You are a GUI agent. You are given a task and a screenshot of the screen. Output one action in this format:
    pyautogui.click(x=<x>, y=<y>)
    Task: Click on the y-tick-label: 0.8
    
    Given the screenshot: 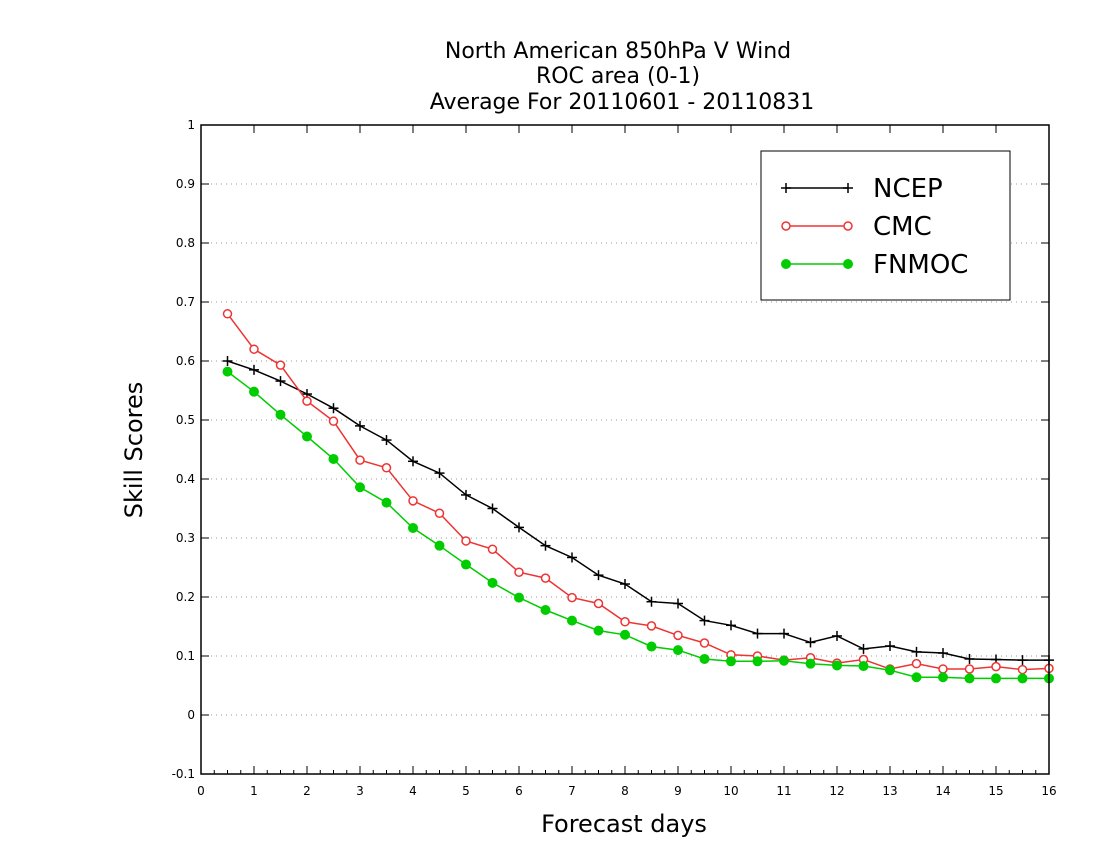 What is the action you would take?
    pyautogui.click(x=185, y=243)
    